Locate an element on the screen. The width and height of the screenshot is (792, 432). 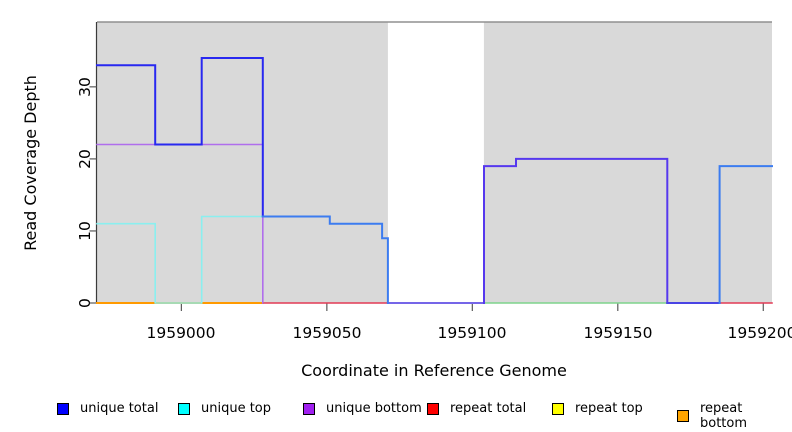
y-tick-label-30: 30 is located at coordinates (85, 87).